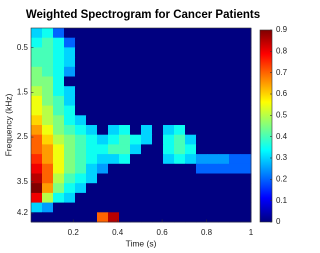  What do you see at coordinates (23, 212) in the screenshot?
I see `y-tick-label: 4.2` at bounding box center [23, 212].